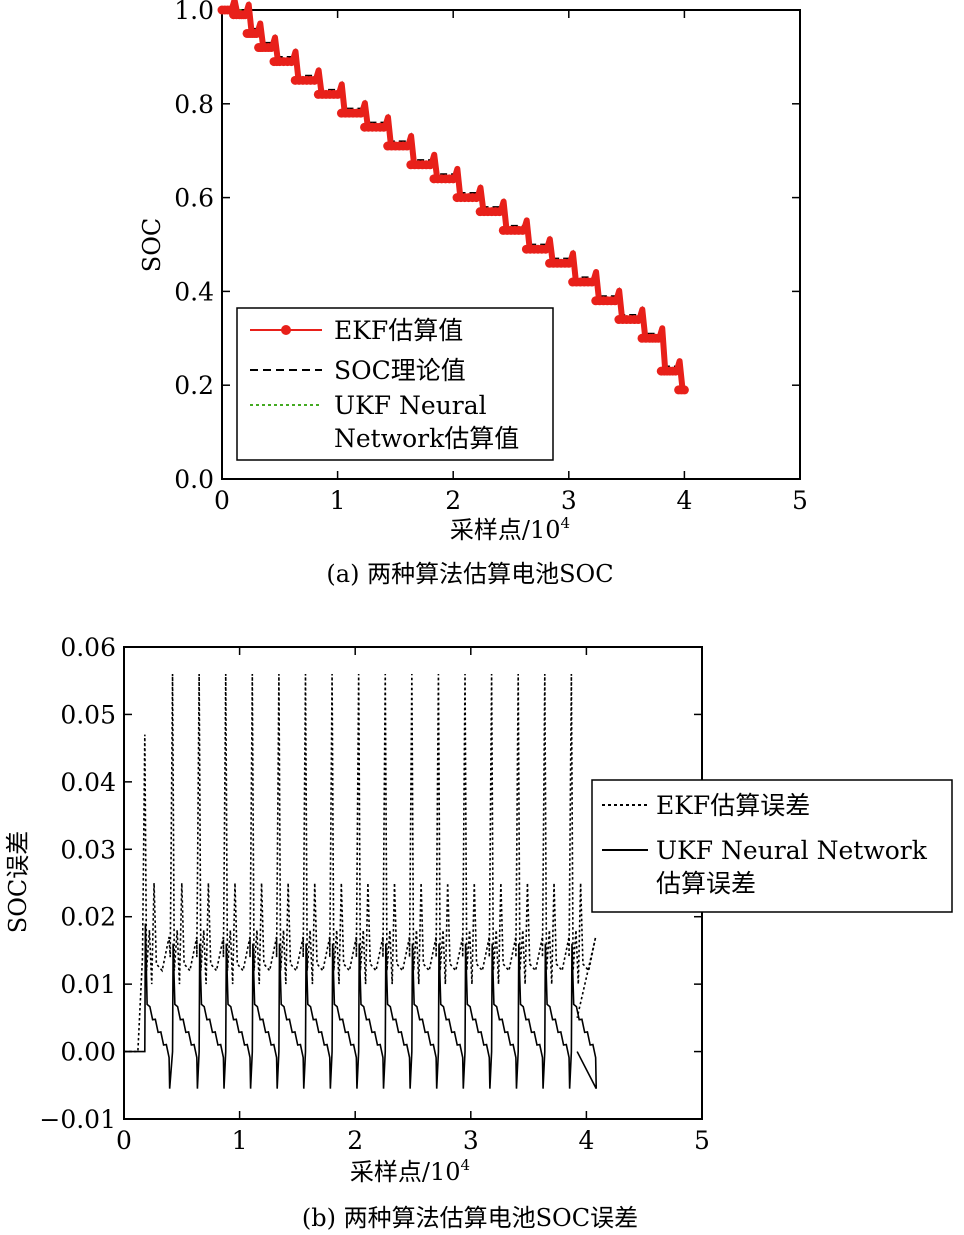  Describe the element at coordinates (361, 1006) in the screenshot. I see `series-ukf-error-line` at that location.